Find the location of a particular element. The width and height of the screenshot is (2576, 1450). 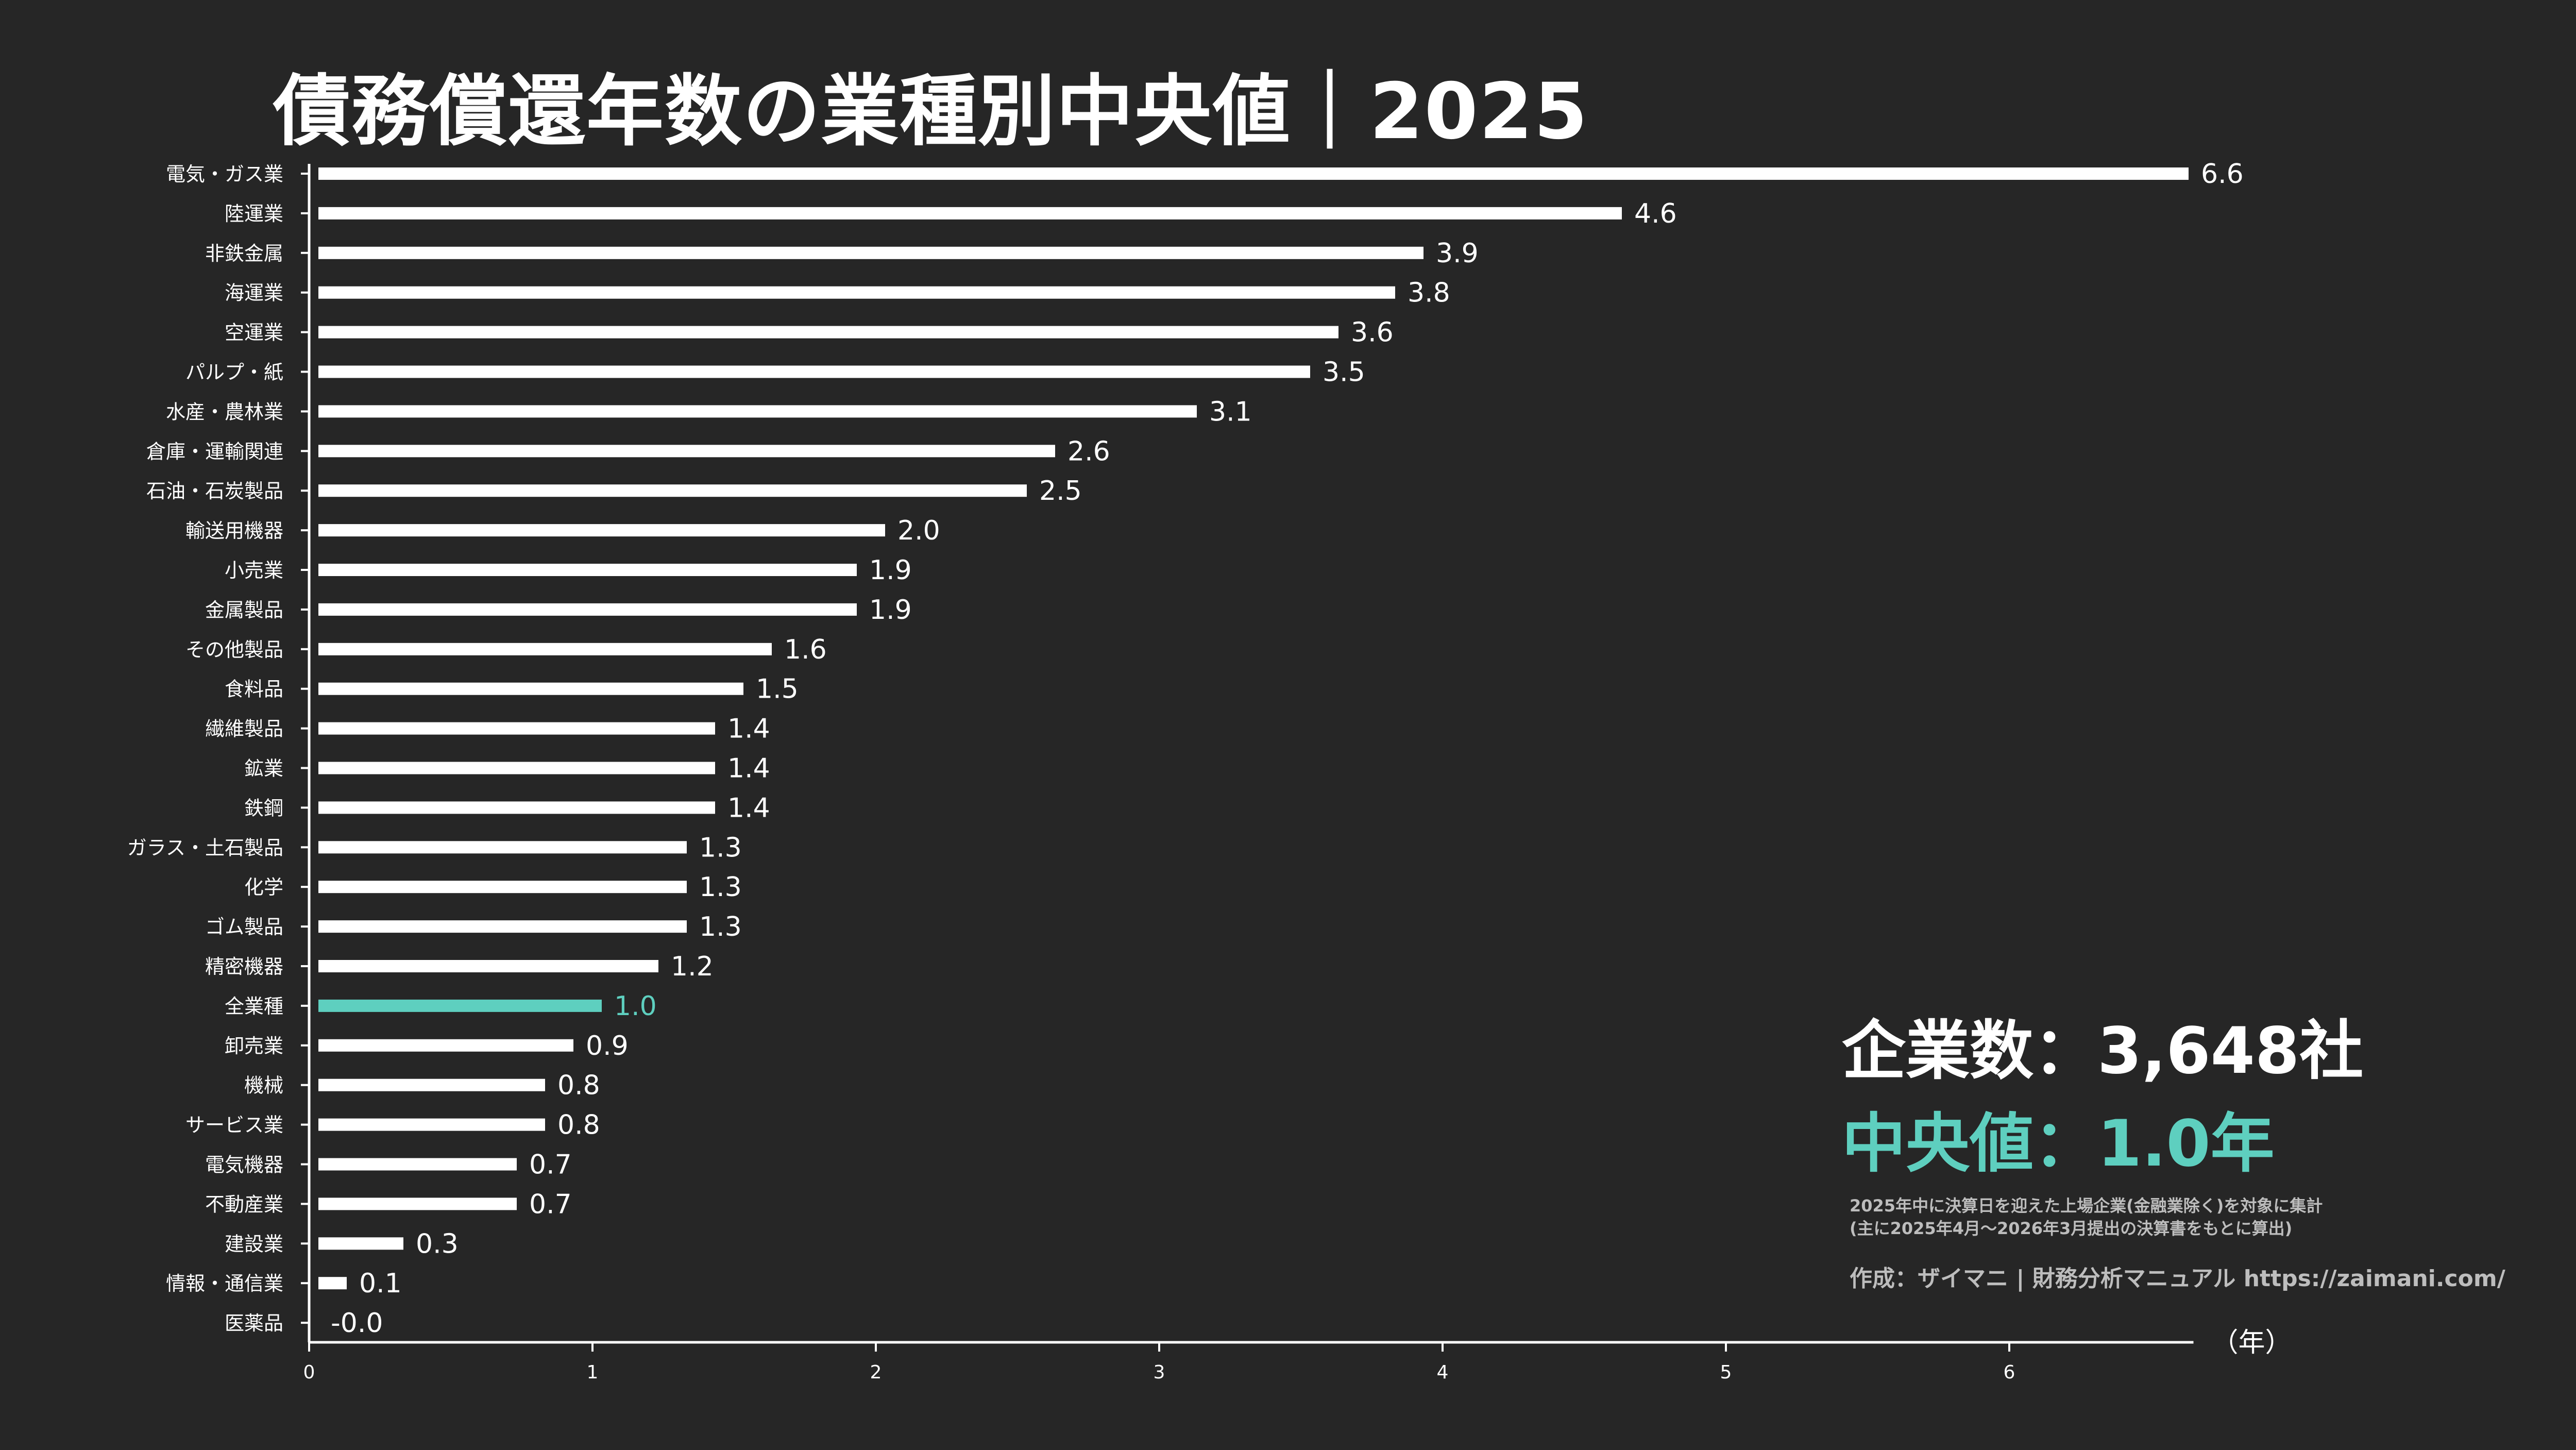

category-label: 空運業 is located at coordinates (254, 333).